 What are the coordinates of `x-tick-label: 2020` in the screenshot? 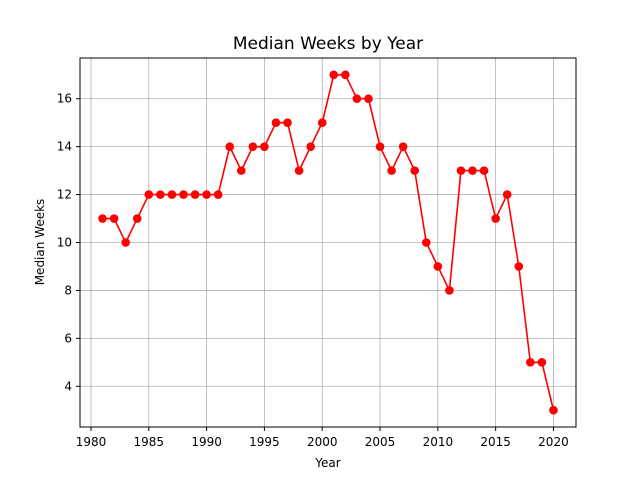 It's located at (553, 442).